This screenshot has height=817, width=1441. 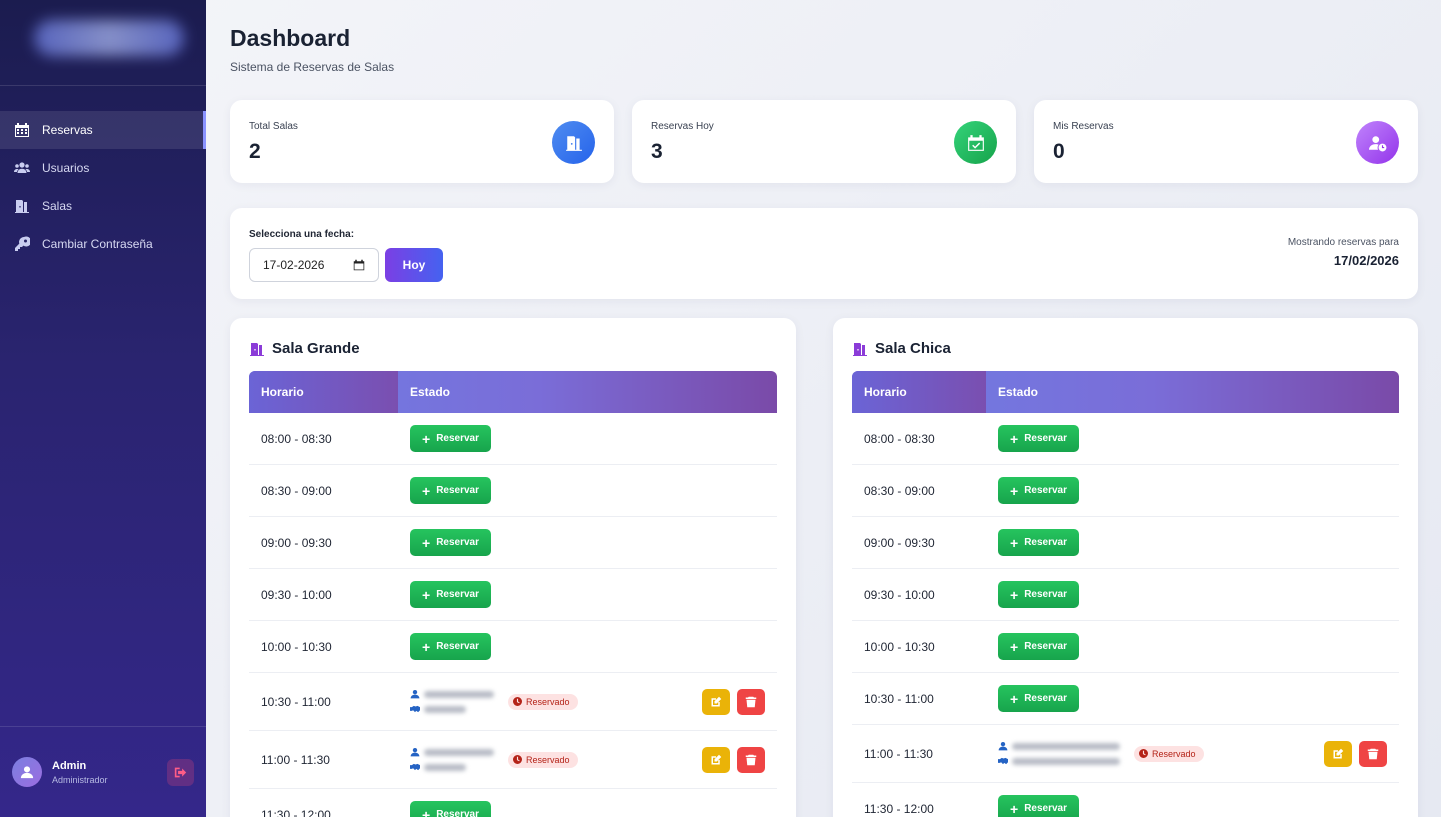 I want to click on sidebar-item-salas: Salas, so click(x=103, y=206).